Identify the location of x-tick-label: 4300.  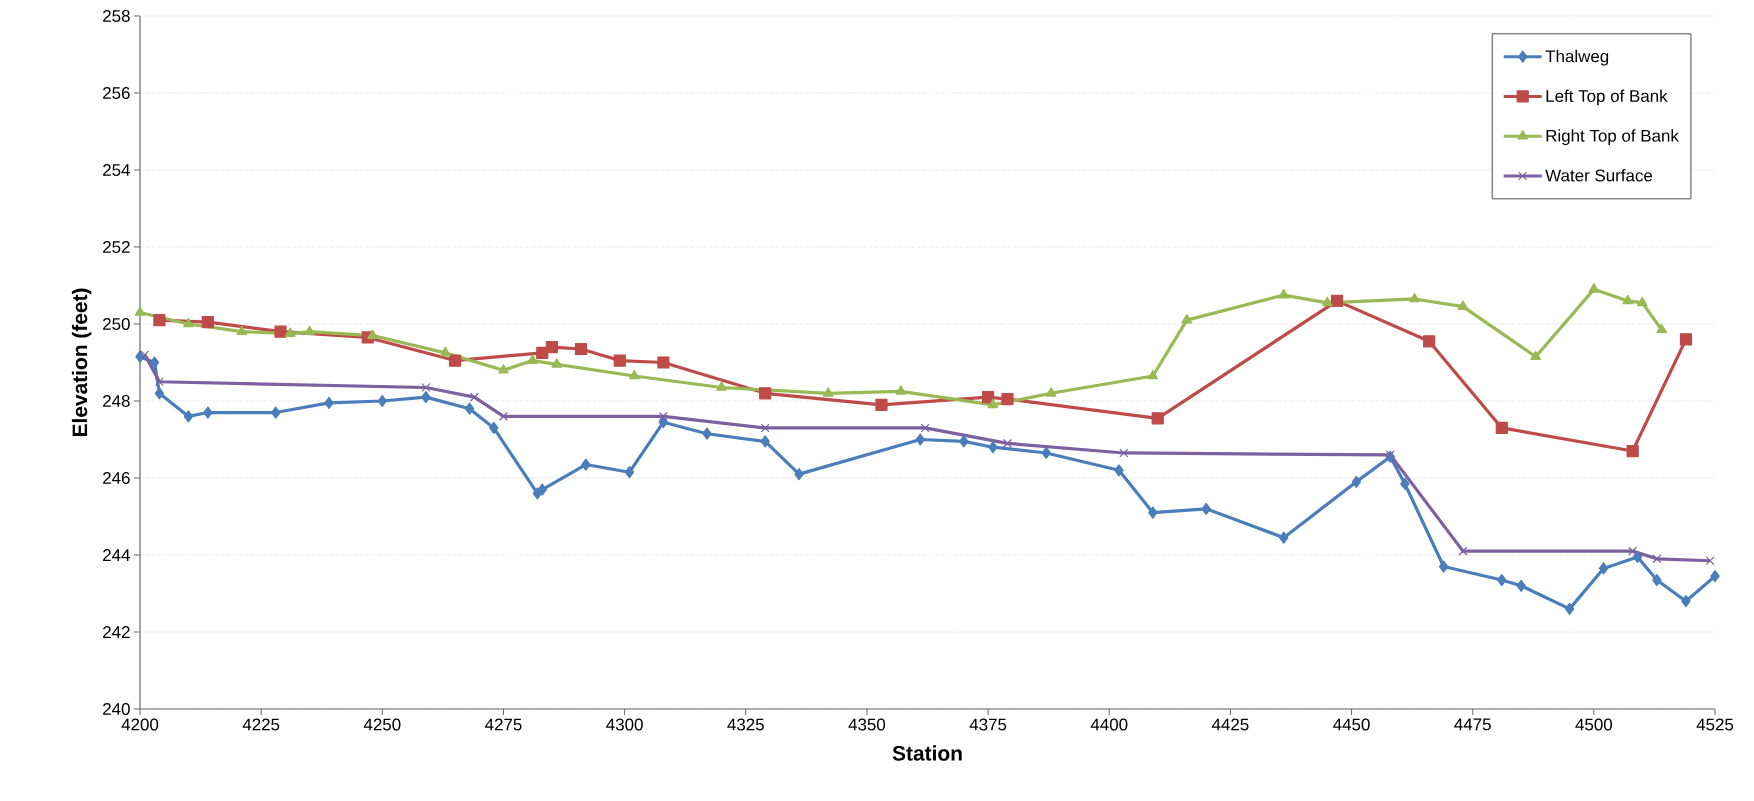
(624, 724).